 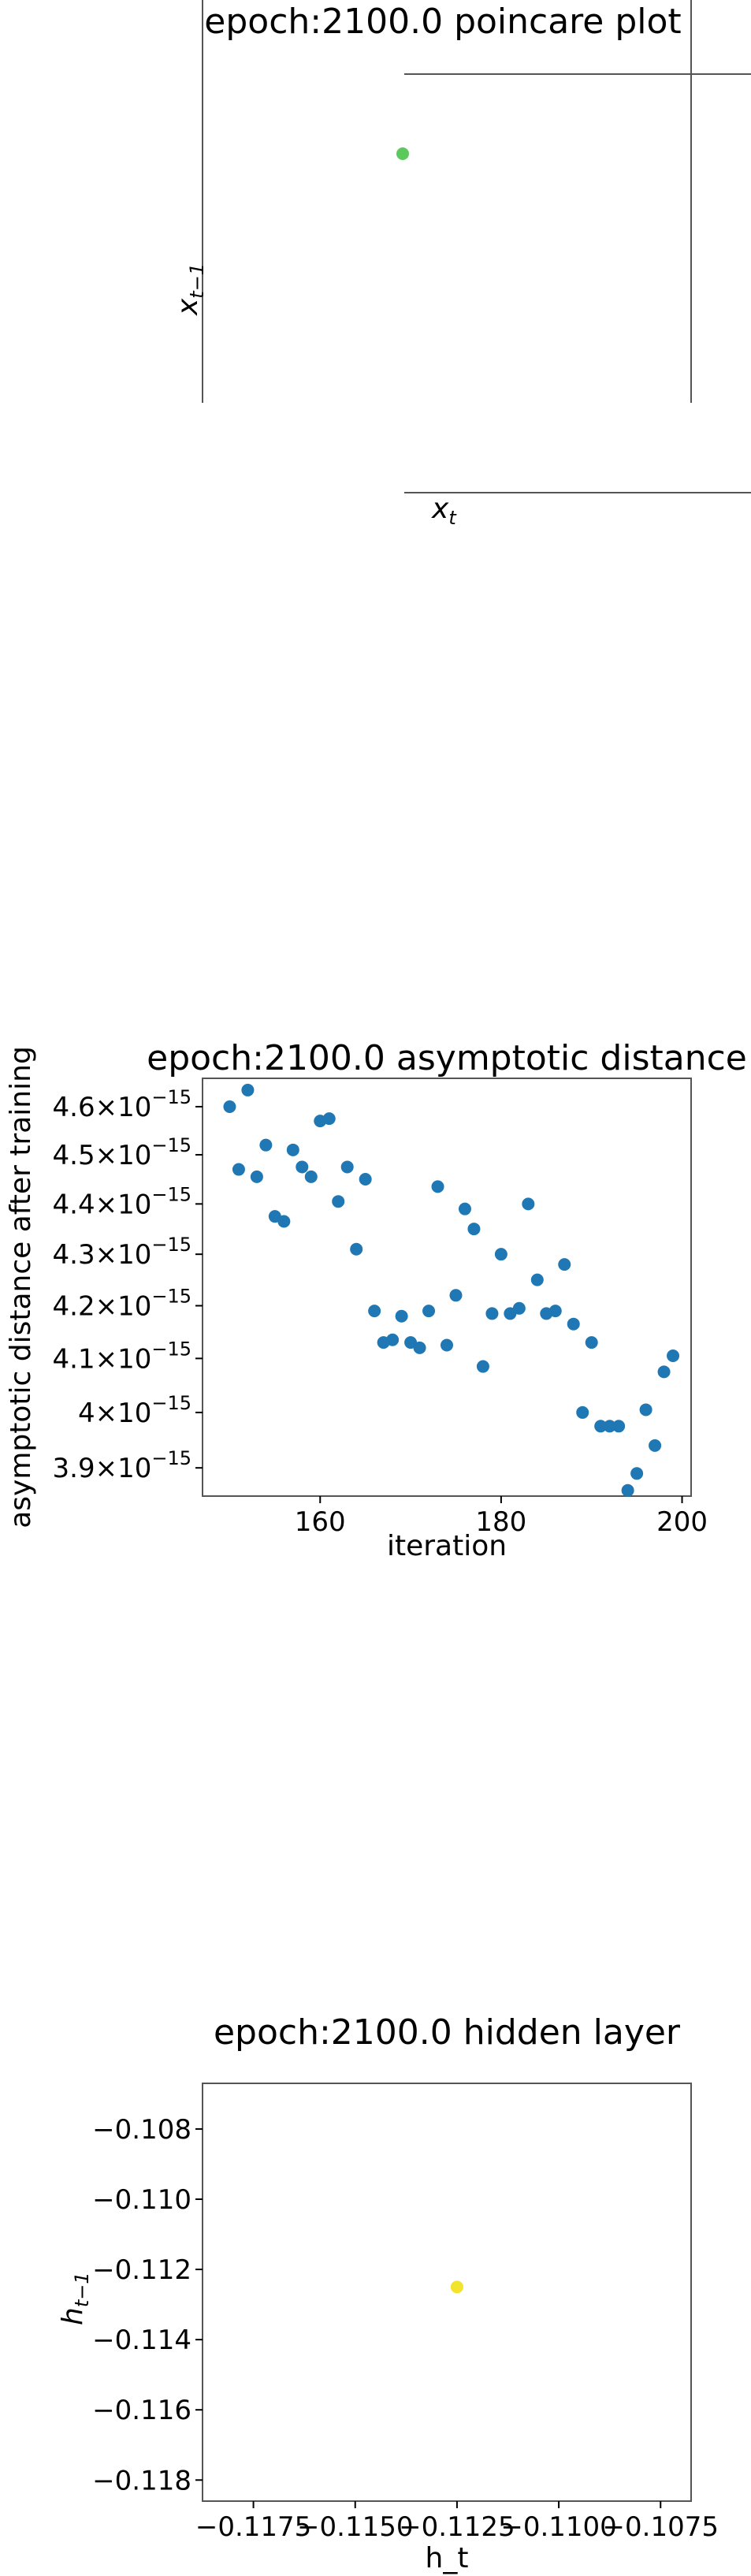 What do you see at coordinates (447, 1058) in the screenshot?
I see `asymptotic-title: epoch:2100.0 asymptotic distance` at bounding box center [447, 1058].